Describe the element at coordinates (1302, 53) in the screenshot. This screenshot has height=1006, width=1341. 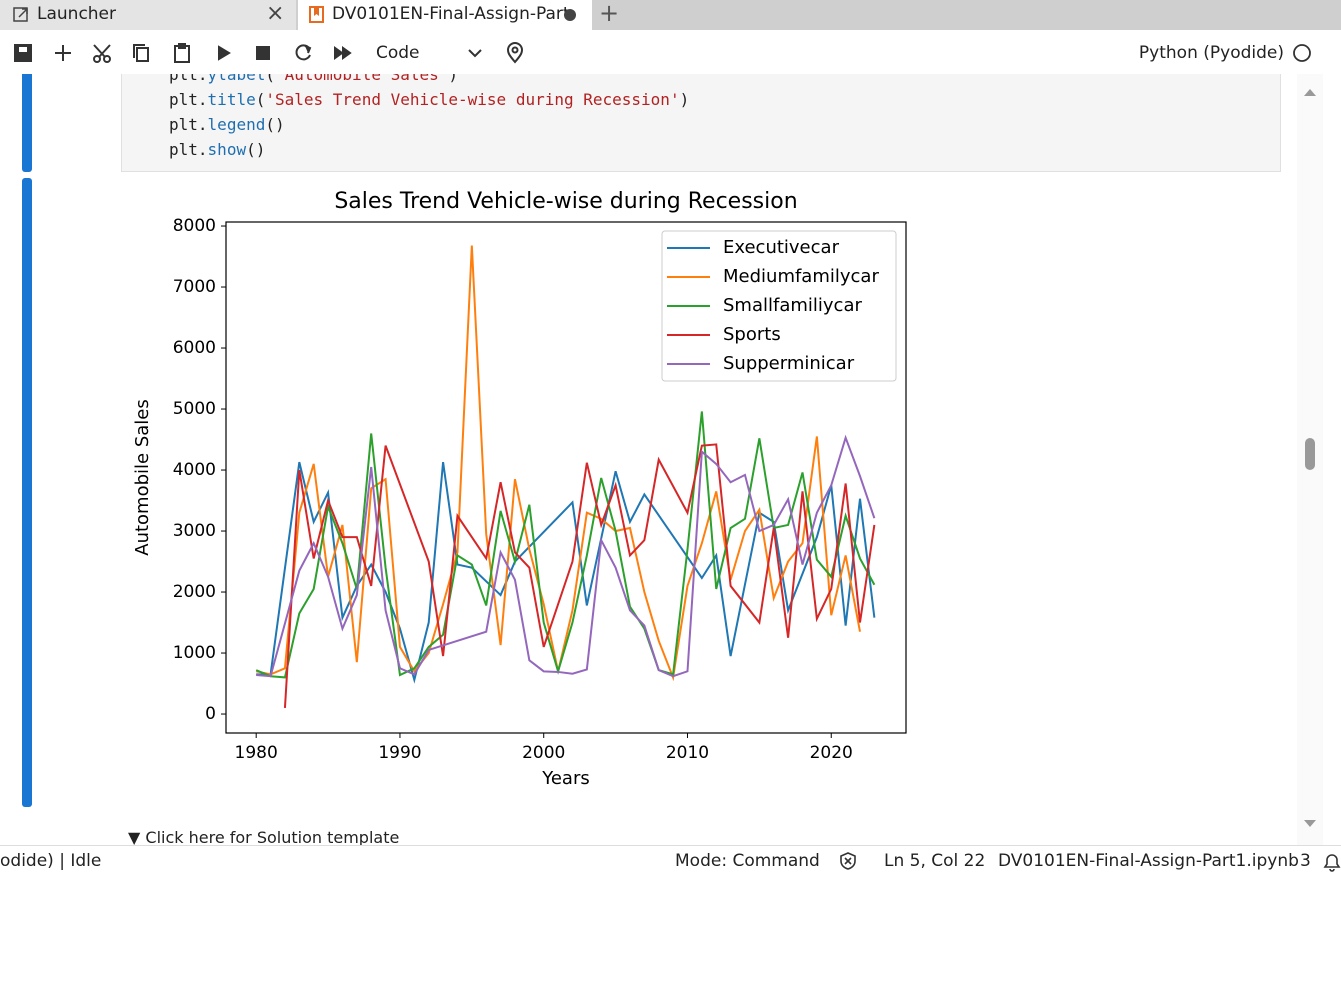
I see `kernel-status` at that location.